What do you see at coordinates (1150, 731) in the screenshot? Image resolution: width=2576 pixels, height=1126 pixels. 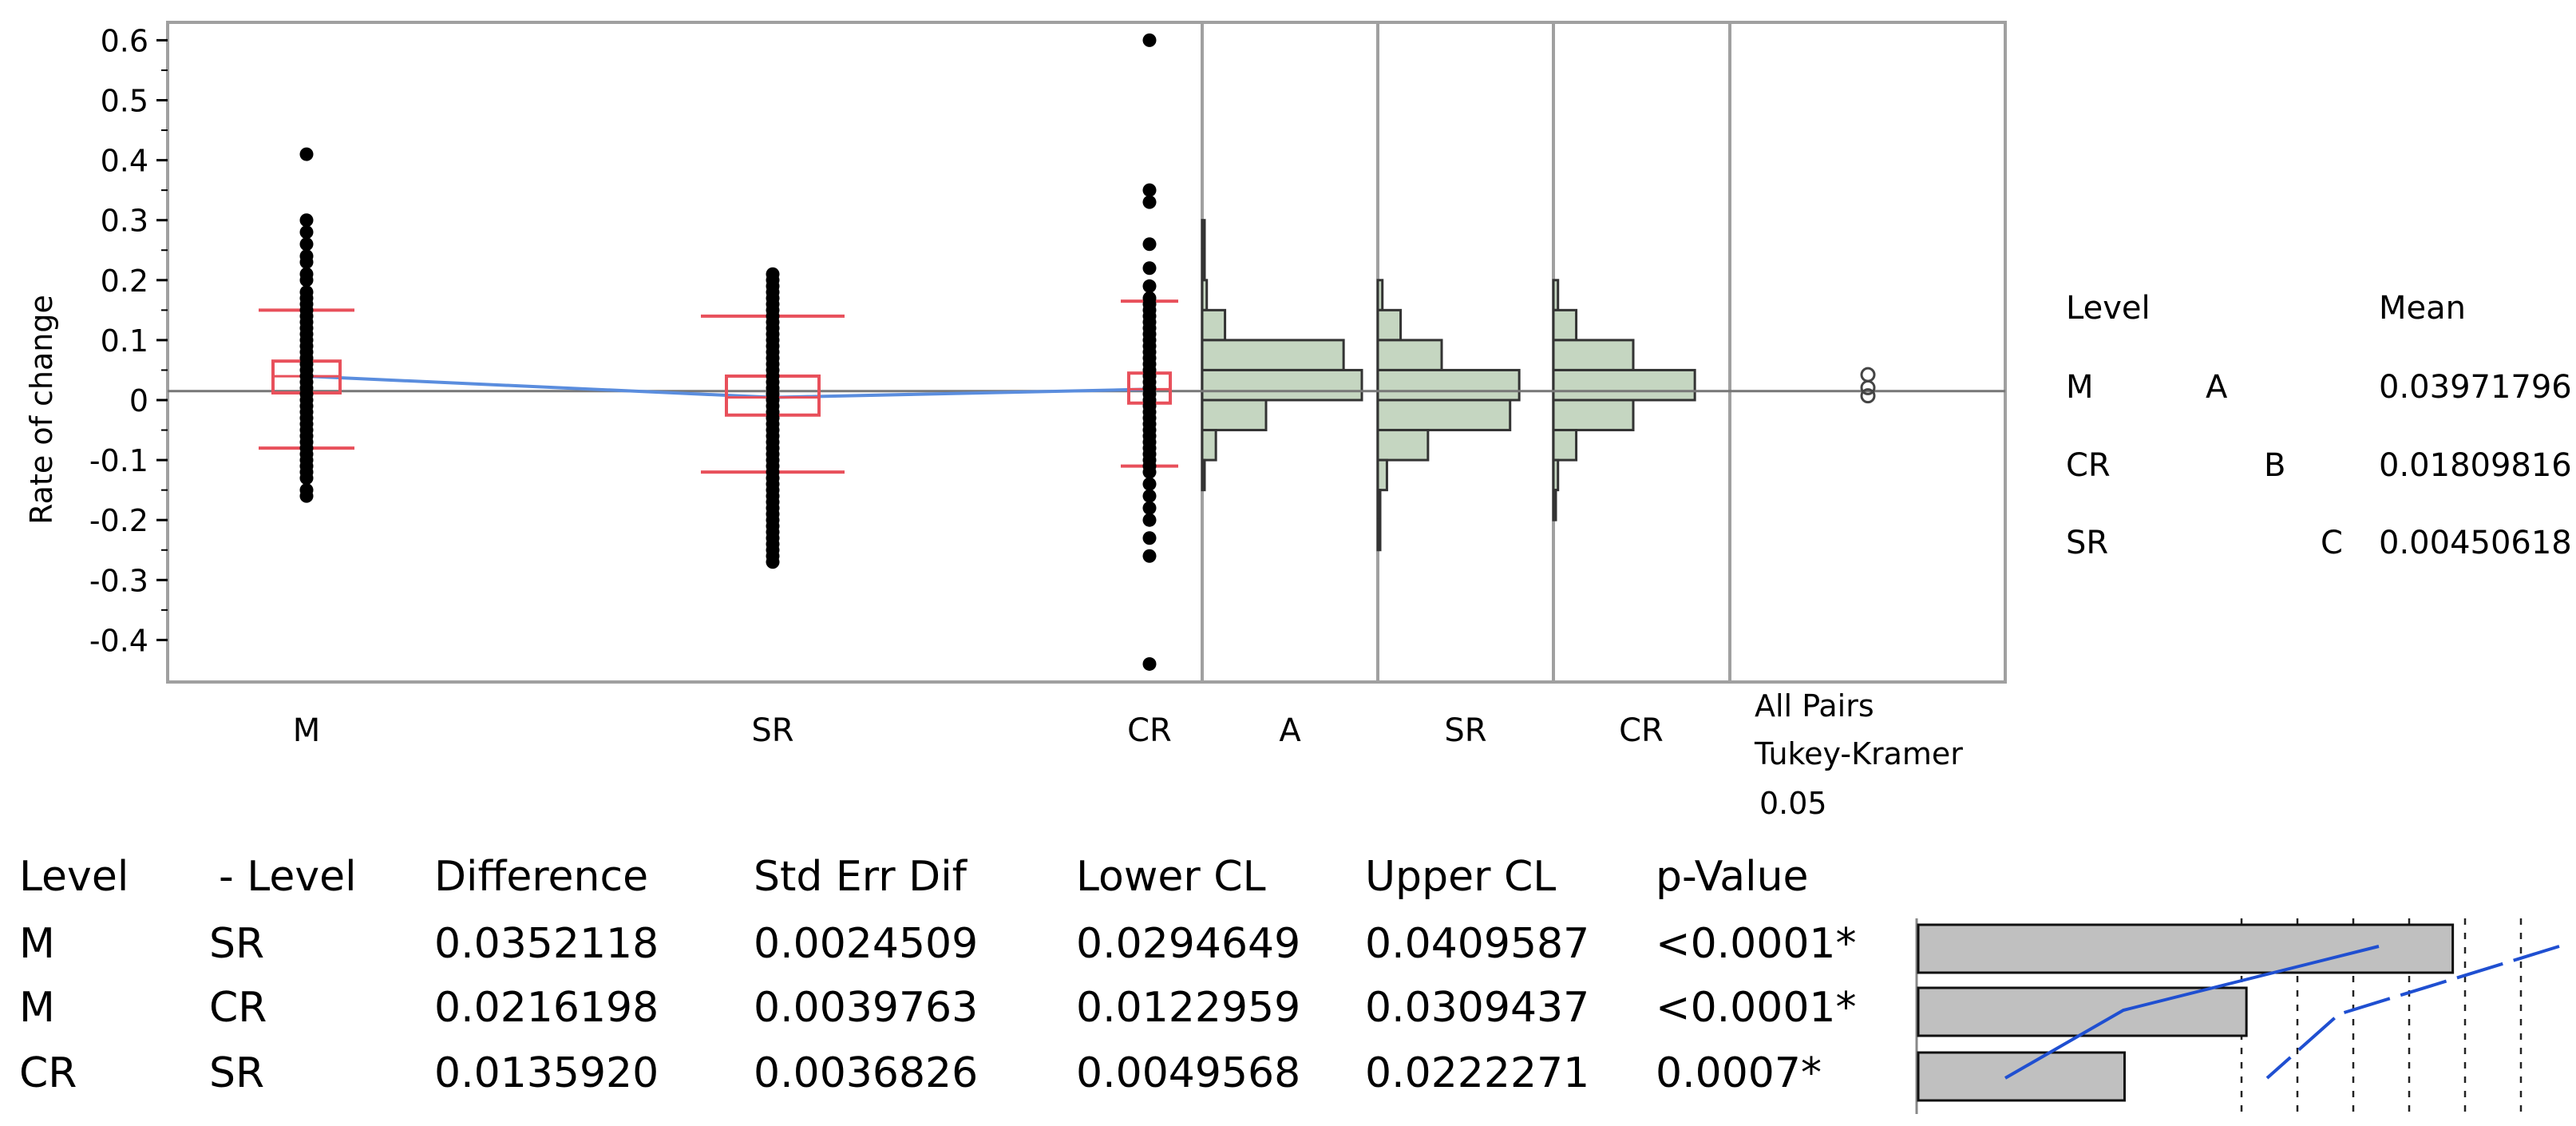 I see `x-category-label: CR` at bounding box center [1150, 731].